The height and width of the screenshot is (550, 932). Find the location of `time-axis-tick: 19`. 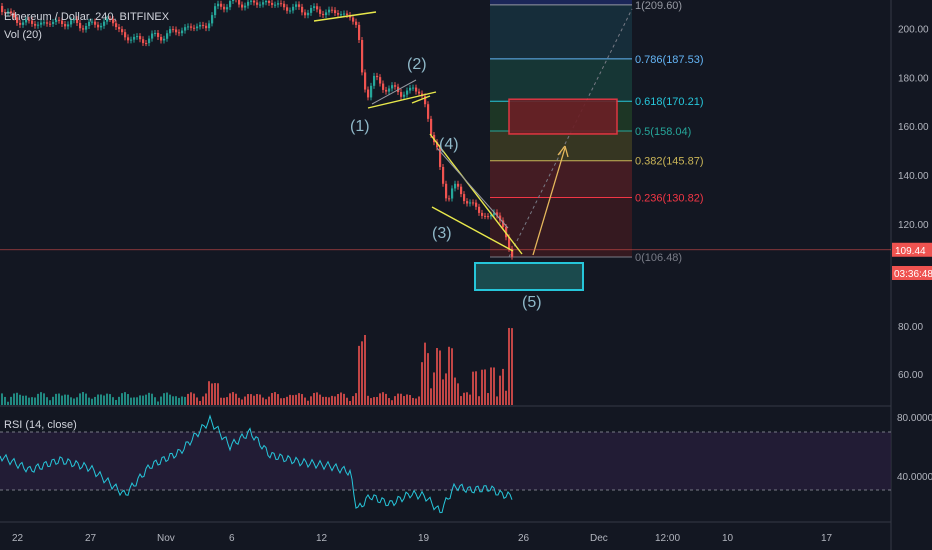

time-axis-tick: 19 is located at coordinates (424, 538).